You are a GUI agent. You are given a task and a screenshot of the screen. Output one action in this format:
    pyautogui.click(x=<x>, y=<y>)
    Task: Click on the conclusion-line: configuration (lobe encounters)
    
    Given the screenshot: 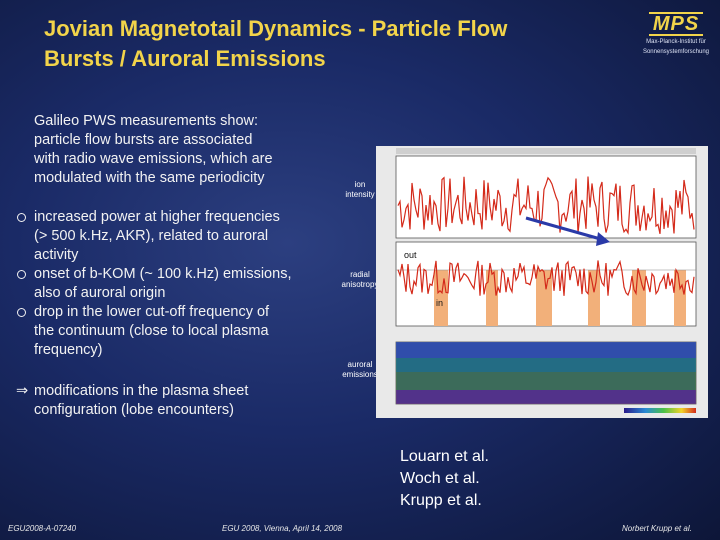 What is the action you would take?
    pyautogui.click(x=134, y=410)
    